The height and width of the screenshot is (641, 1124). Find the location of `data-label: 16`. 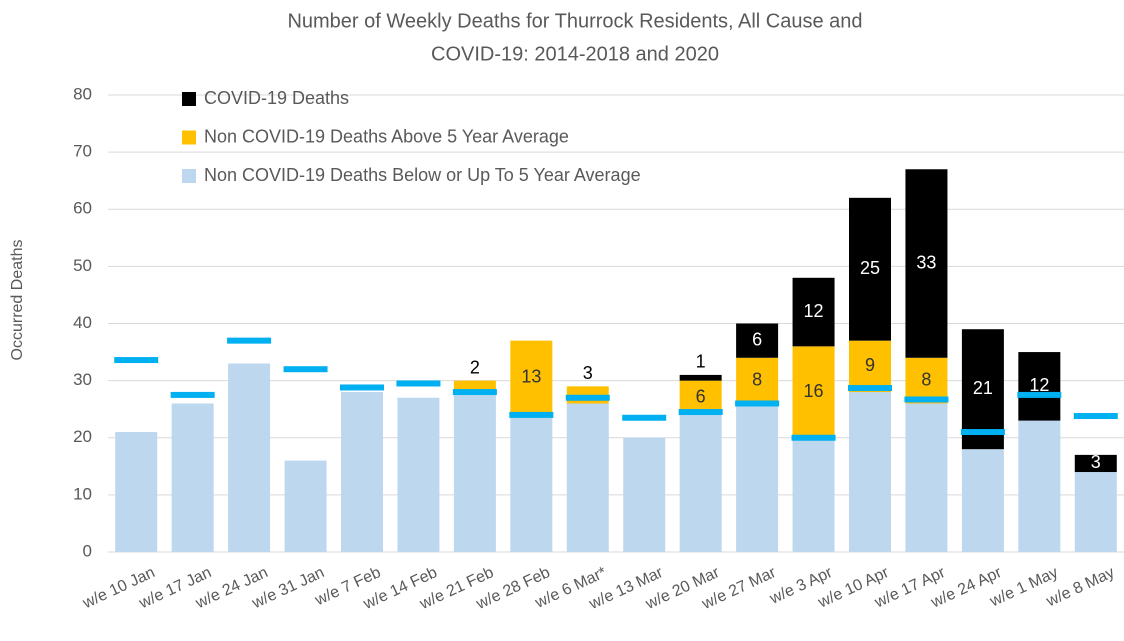

data-label: 16 is located at coordinates (814, 391).